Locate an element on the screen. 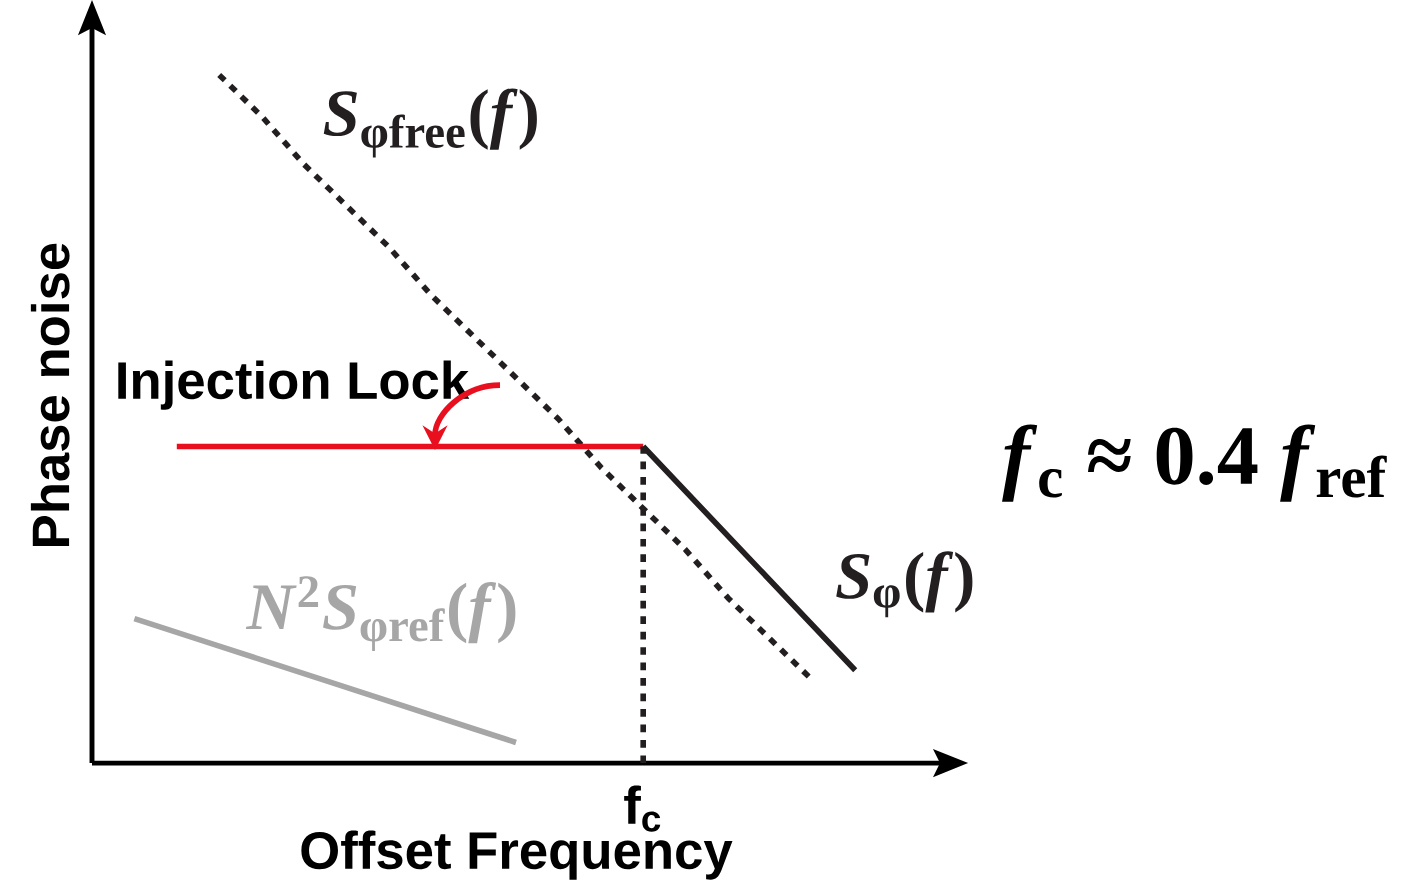 Image resolution: width=1405 pixels, height=891 pixels. series-label: S$_{φfree}$(f) is located at coordinates (430, 123).